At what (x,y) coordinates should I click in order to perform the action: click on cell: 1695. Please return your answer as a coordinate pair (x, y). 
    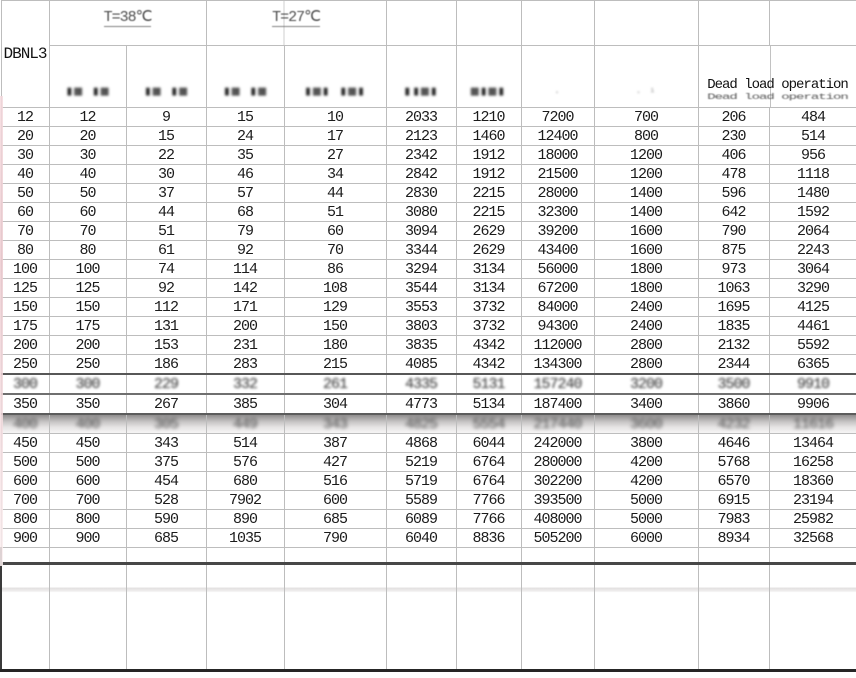
    Looking at the image, I should click on (733, 307).